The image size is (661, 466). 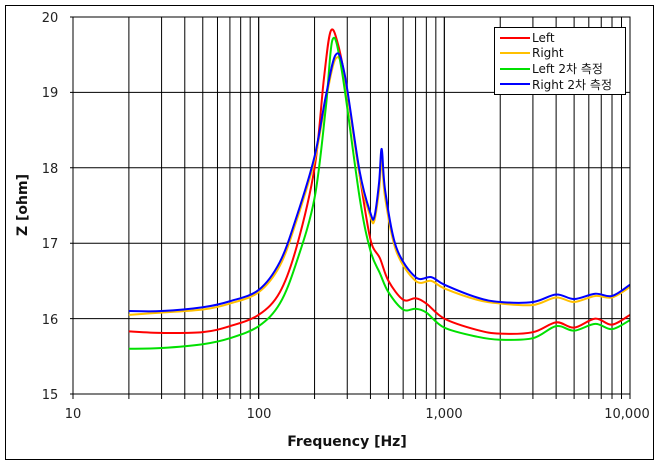 What do you see at coordinates (515, 53) in the screenshot?
I see `legend-swatch-right` at bounding box center [515, 53].